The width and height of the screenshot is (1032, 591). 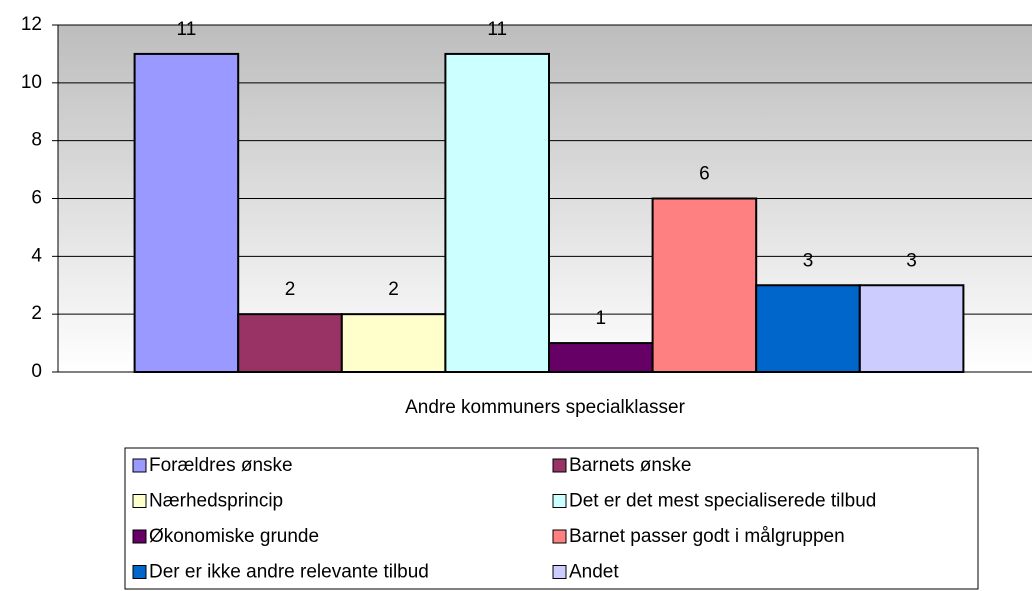 What do you see at coordinates (545, 407) in the screenshot?
I see `x-tick-label: Andre kommuners specialklasser` at bounding box center [545, 407].